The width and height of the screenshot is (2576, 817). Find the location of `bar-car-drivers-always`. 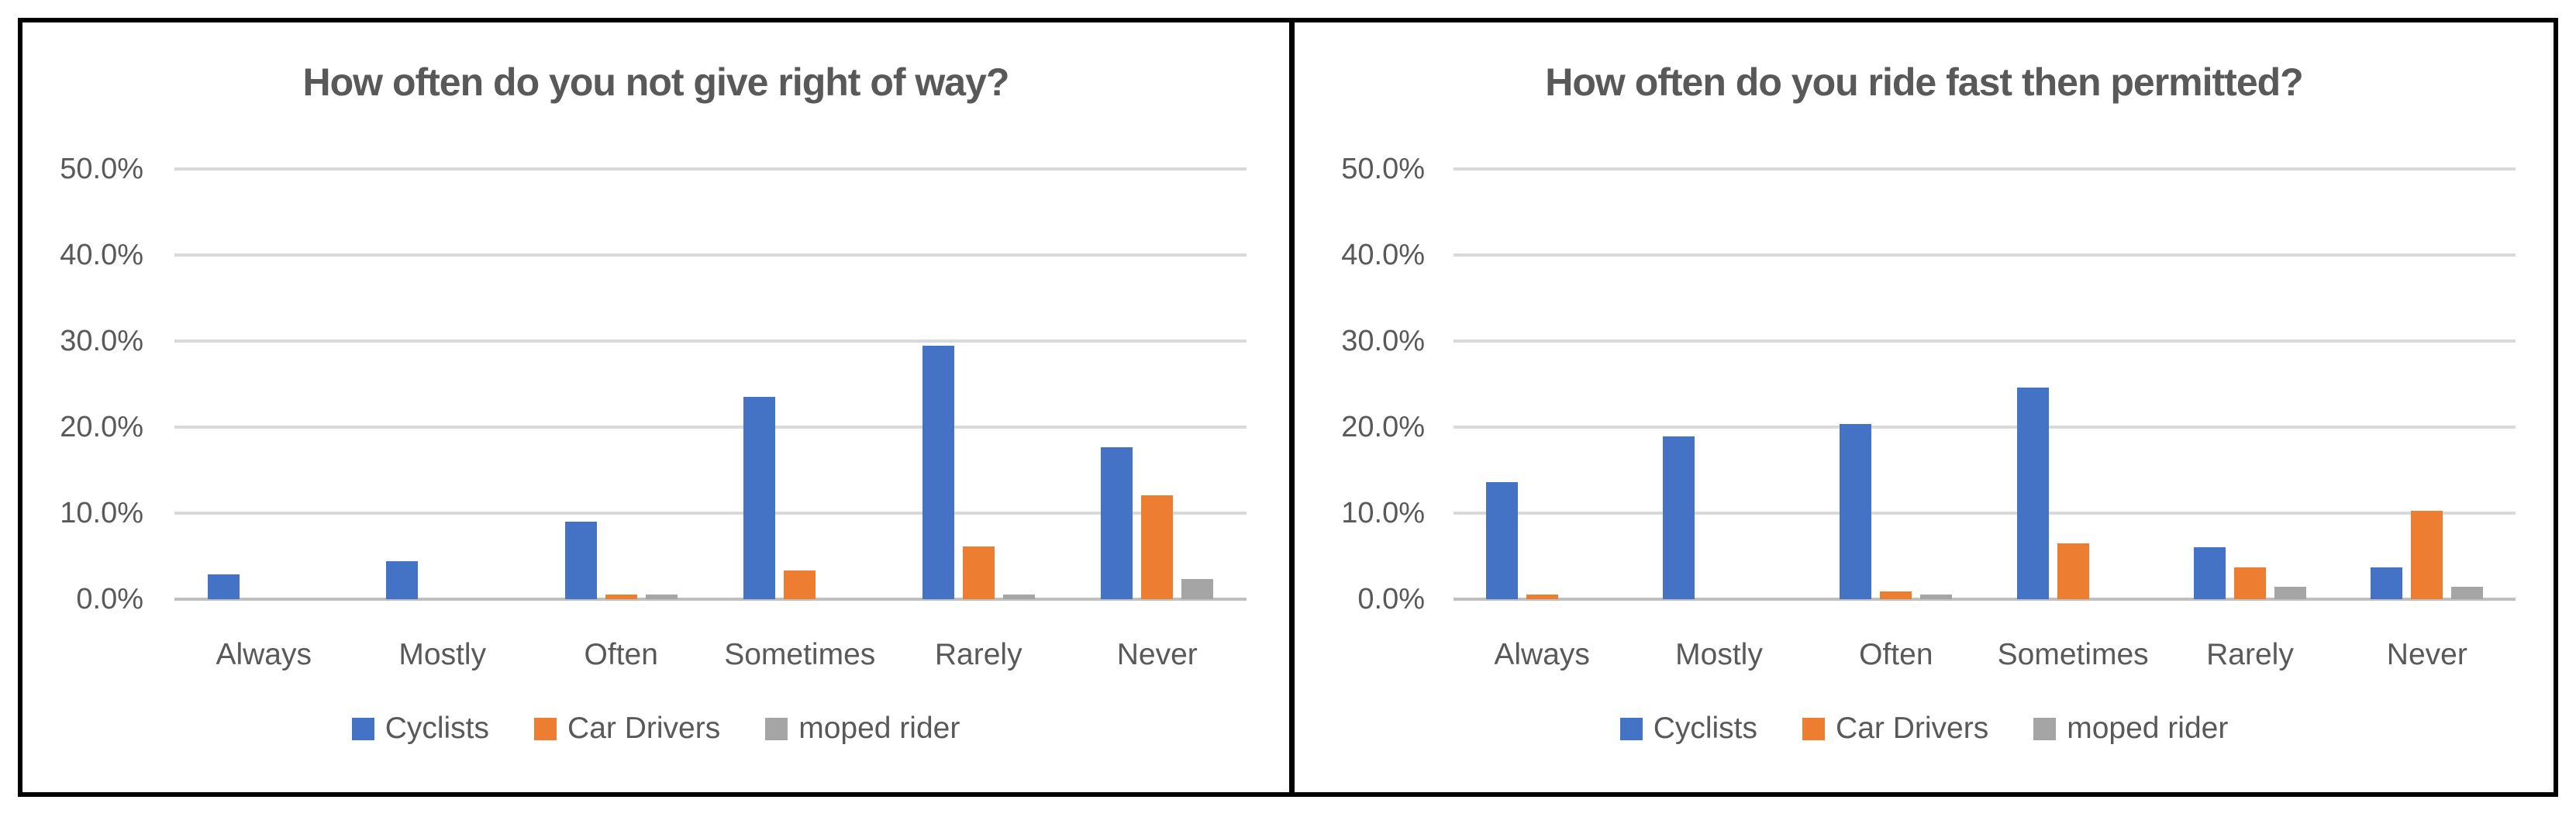

bar-car-drivers-always is located at coordinates (1542, 597).